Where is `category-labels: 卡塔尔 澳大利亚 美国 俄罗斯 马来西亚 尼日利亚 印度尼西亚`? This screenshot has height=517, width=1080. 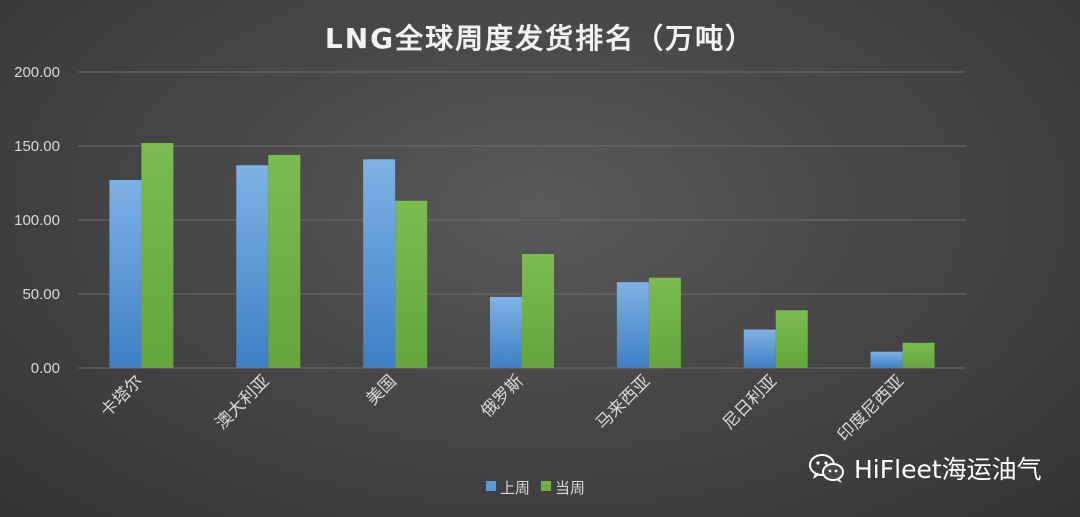 category-labels: 卡塔尔 澳大利亚 美国 俄罗斯 马来西亚 尼日利亚 印度尼西亚 is located at coordinates (502, 408).